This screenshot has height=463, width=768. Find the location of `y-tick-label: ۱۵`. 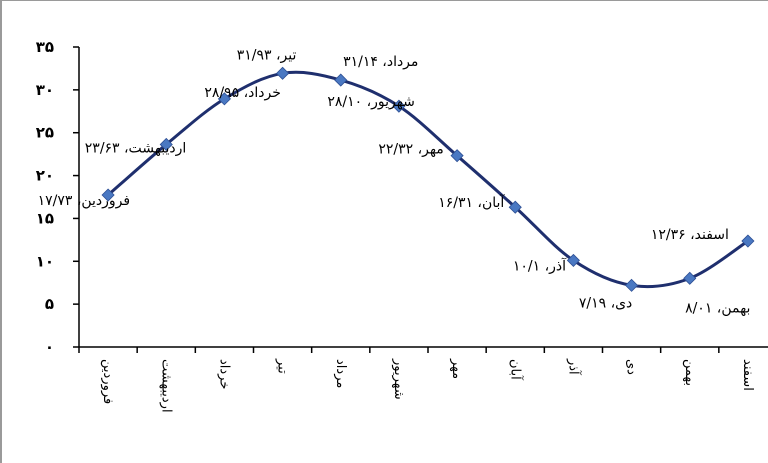

y-tick-label: ۱۵ is located at coordinates (45, 218).